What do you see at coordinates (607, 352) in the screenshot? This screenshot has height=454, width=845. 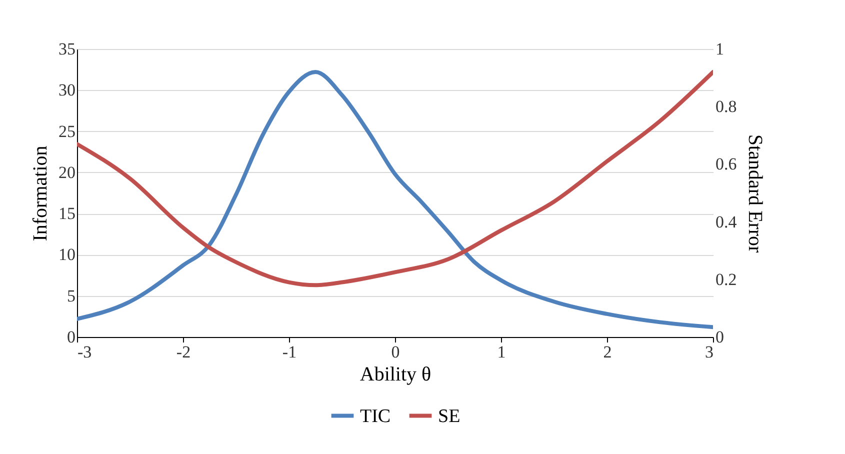 I see `x-tick-label: 2` at bounding box center [607, 352].